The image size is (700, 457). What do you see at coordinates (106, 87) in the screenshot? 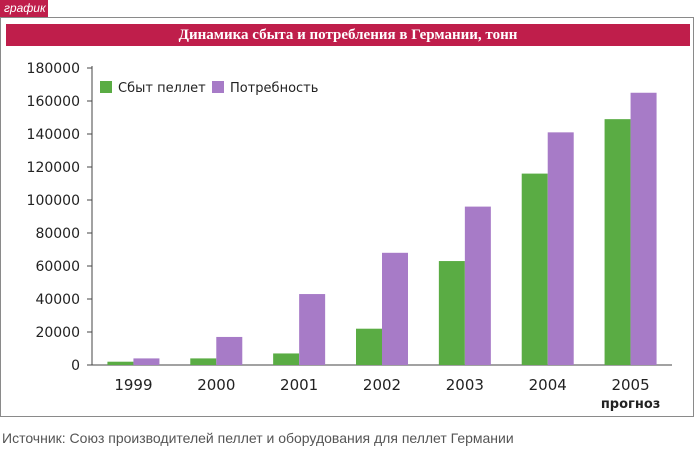
I see `legend-swatch-sales` at bounding box center [106, 87].